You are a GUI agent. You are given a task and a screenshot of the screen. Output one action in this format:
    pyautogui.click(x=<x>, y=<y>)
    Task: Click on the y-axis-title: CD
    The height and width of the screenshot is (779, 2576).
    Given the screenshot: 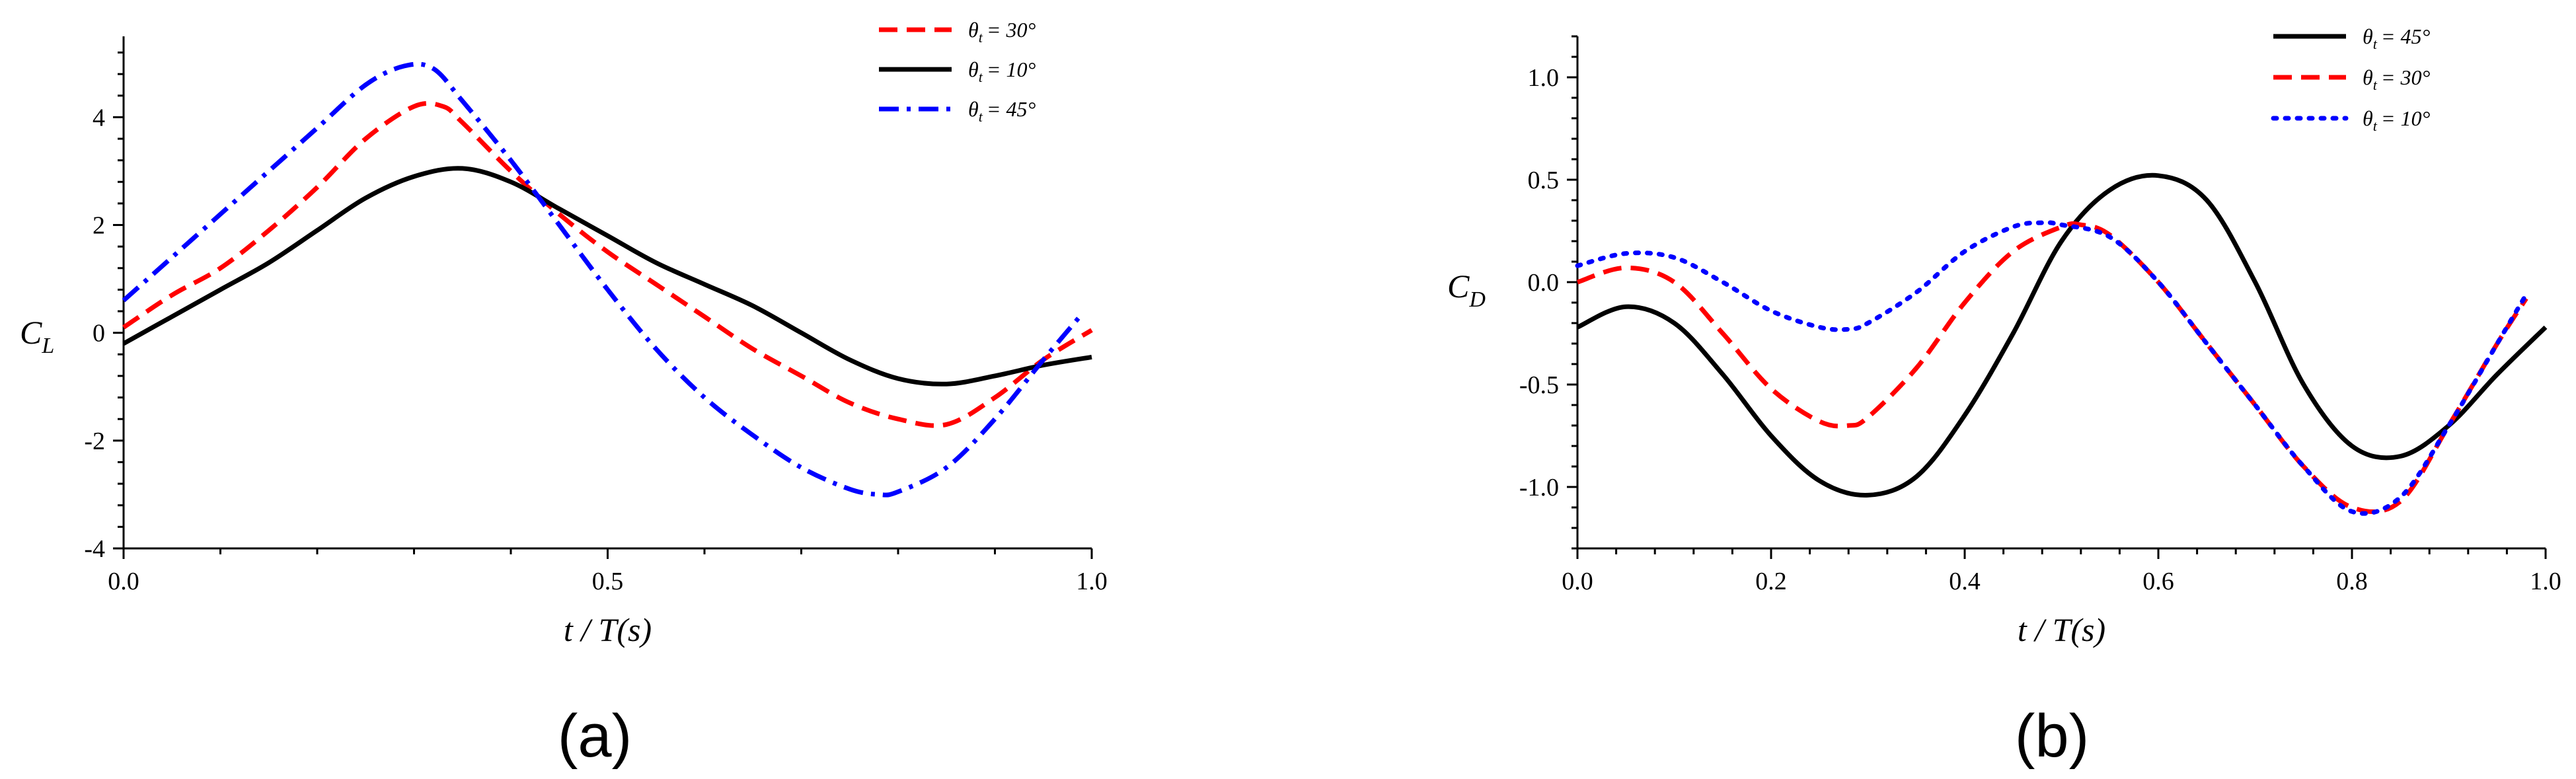 What is the action you would take?
    pyautogui.click(x=1466, y=290)
    